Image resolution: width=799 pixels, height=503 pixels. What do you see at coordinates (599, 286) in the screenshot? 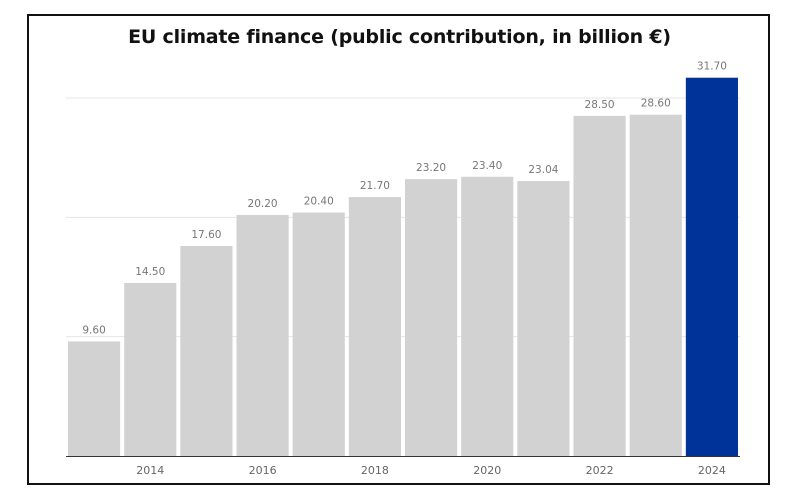
I see `bar-2022` at bounding box center [599, 286].